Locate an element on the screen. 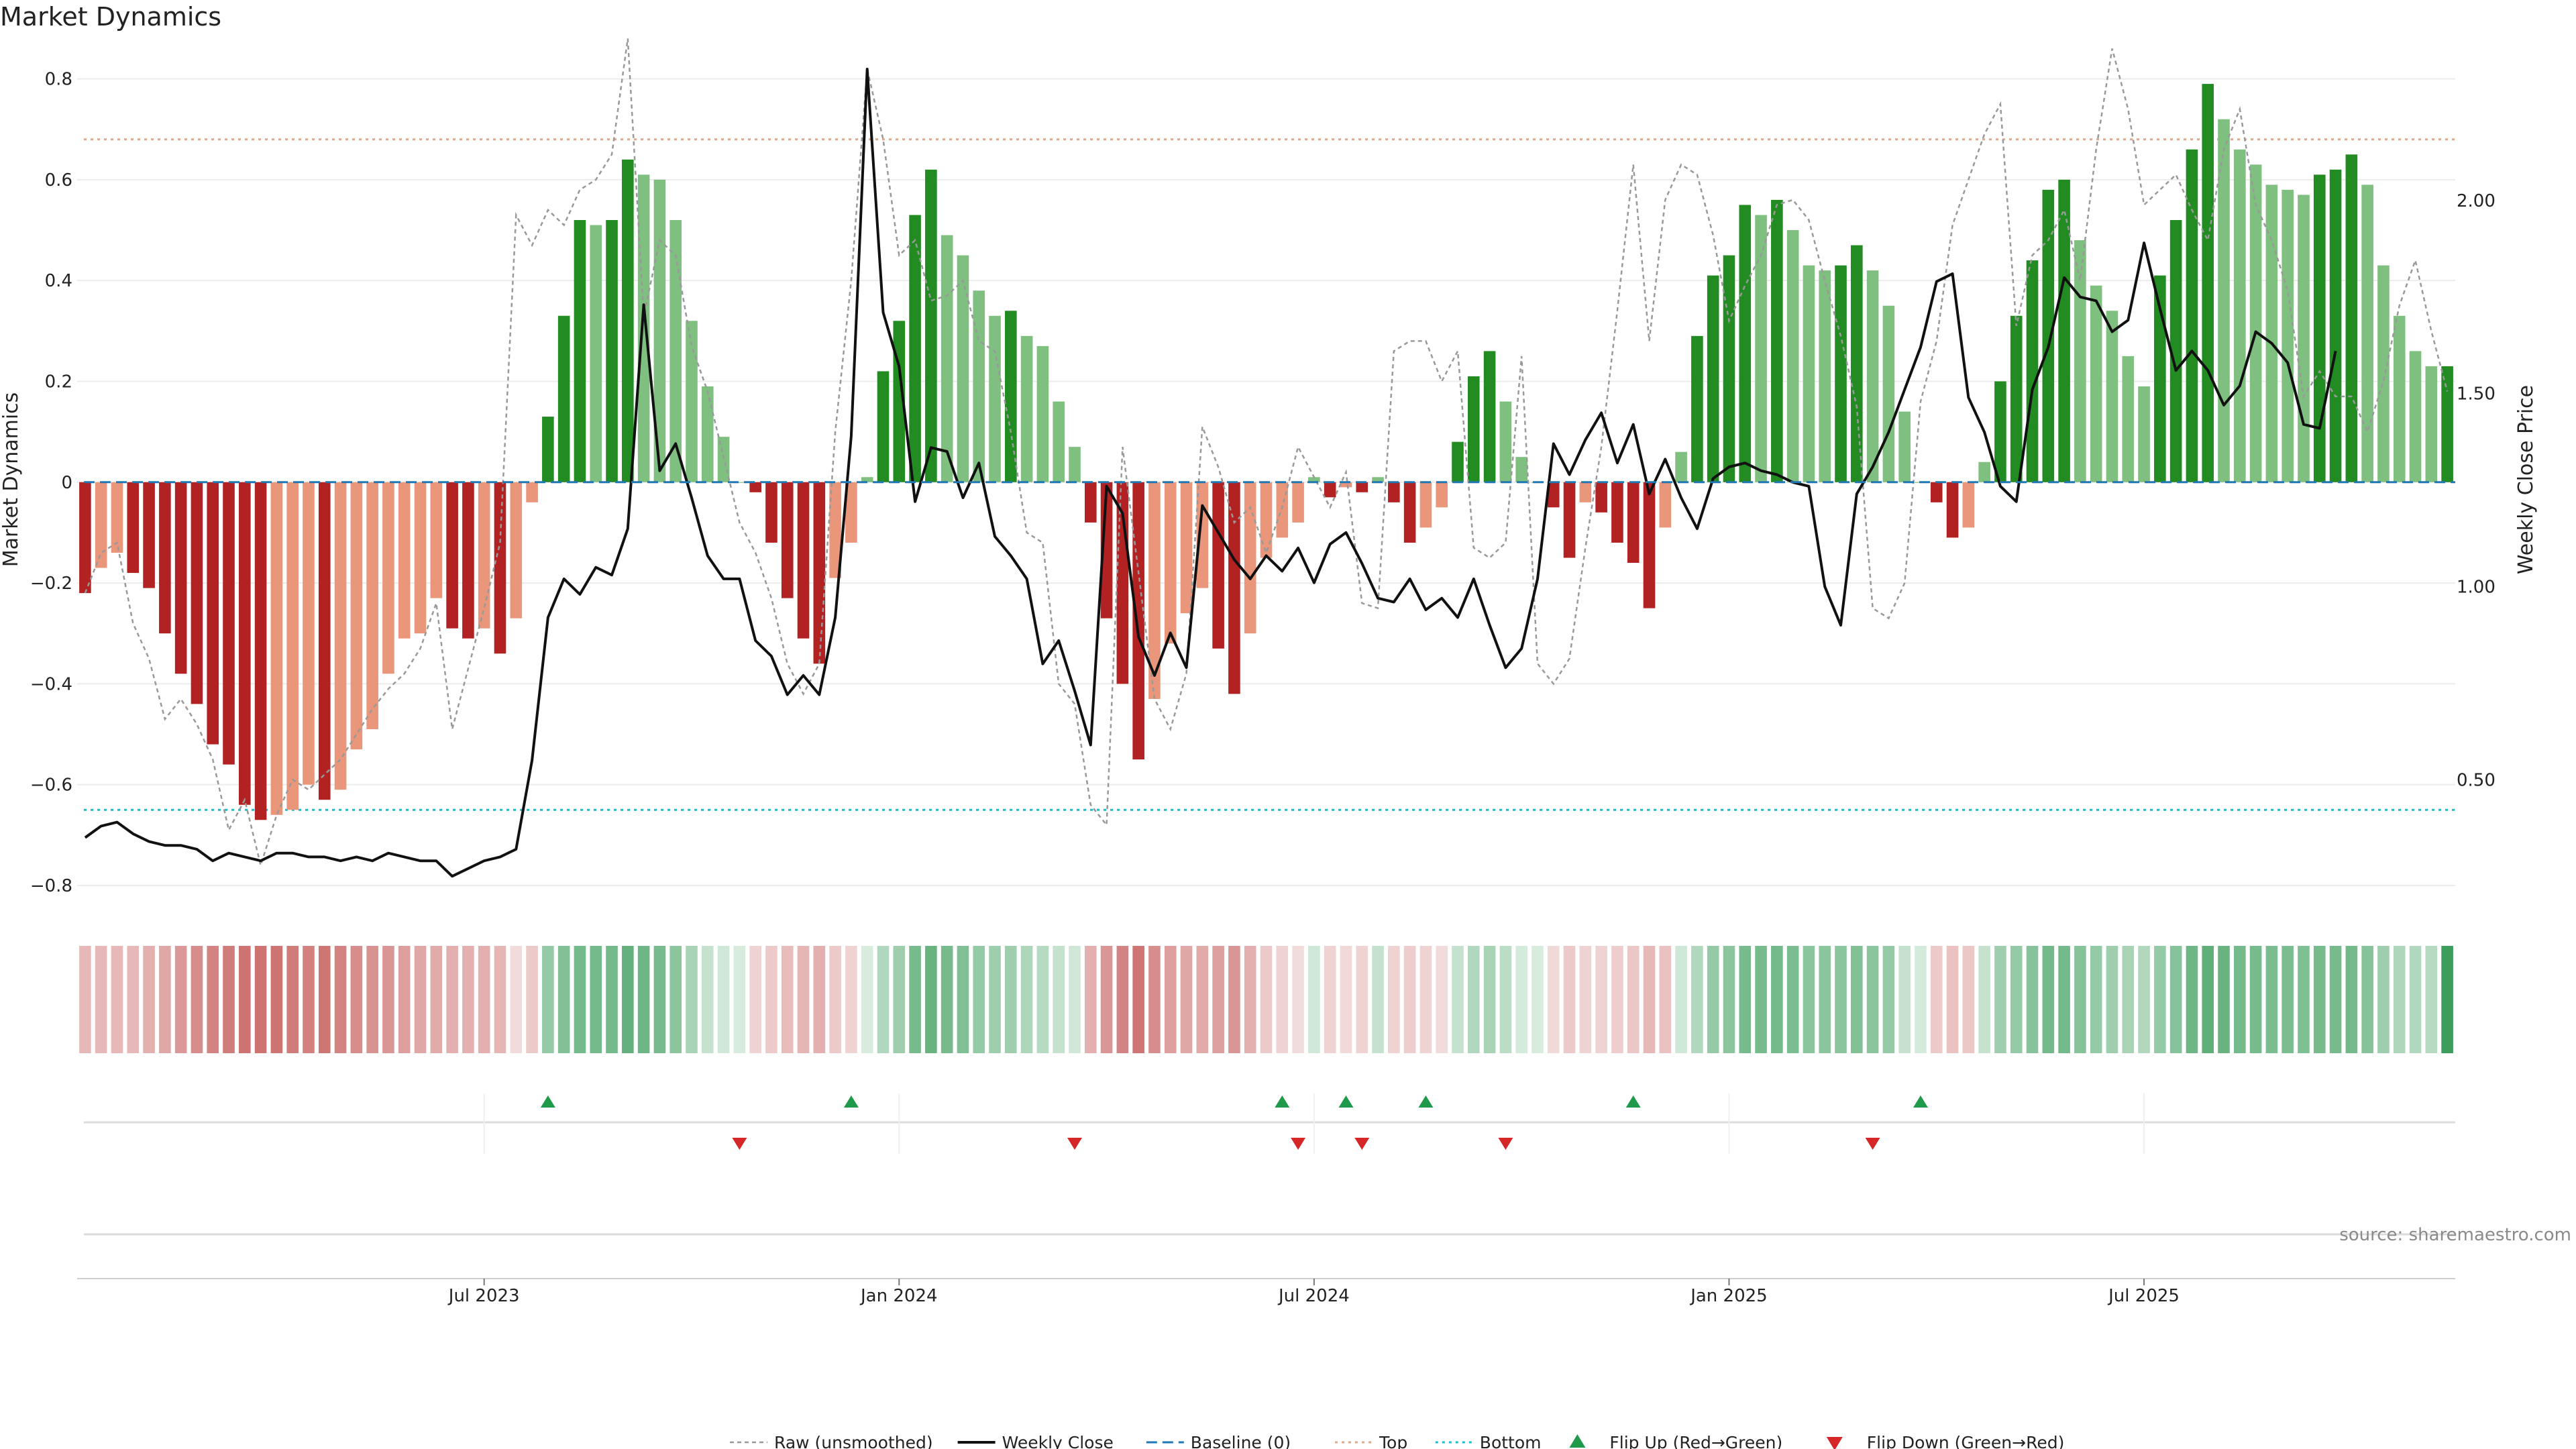  legend-label-flip_up: Flip Up (Red→Green) is located at coordinates (1695, 1441).